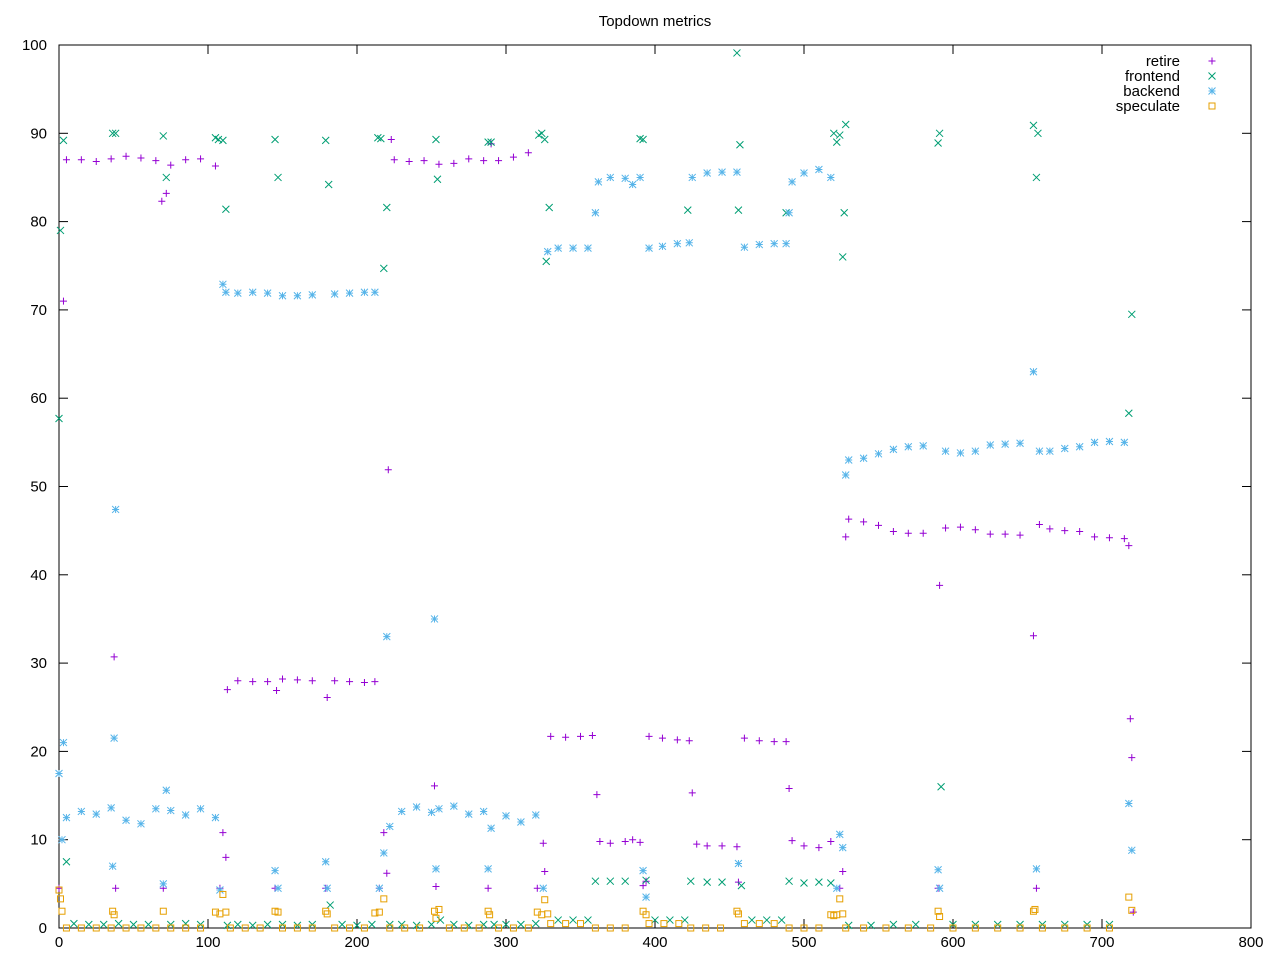  Describe the element at coordinates (654, 942) in the screenshot. I see `x-tick-label: 400` at that location.